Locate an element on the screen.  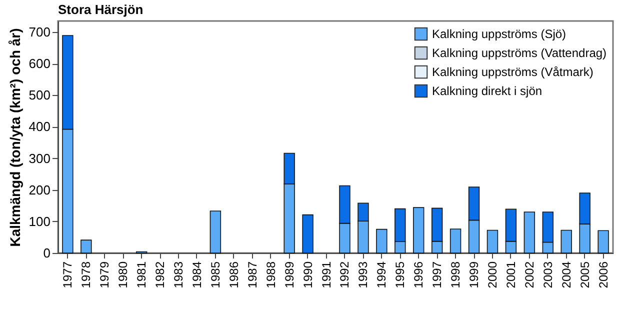
x-tick-label: 1996 is located at coordinates (419, 274).